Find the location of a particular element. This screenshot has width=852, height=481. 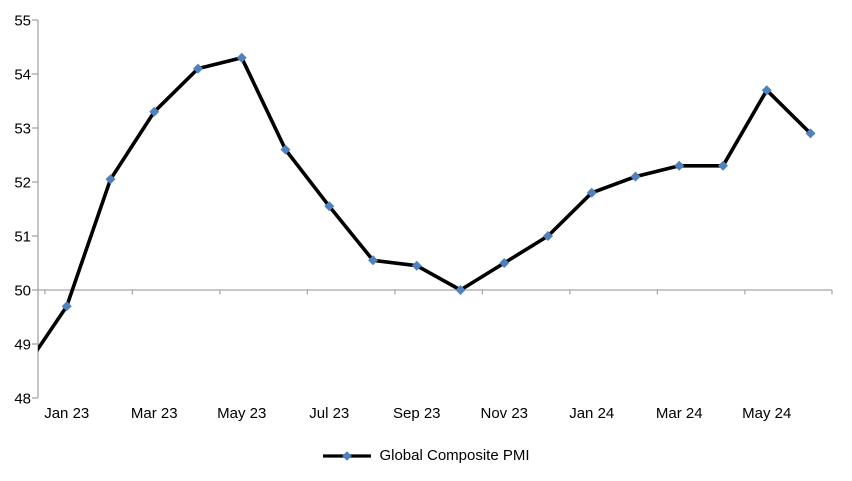

legend-diamond-marker-icon is located at coordinates (347, 455).